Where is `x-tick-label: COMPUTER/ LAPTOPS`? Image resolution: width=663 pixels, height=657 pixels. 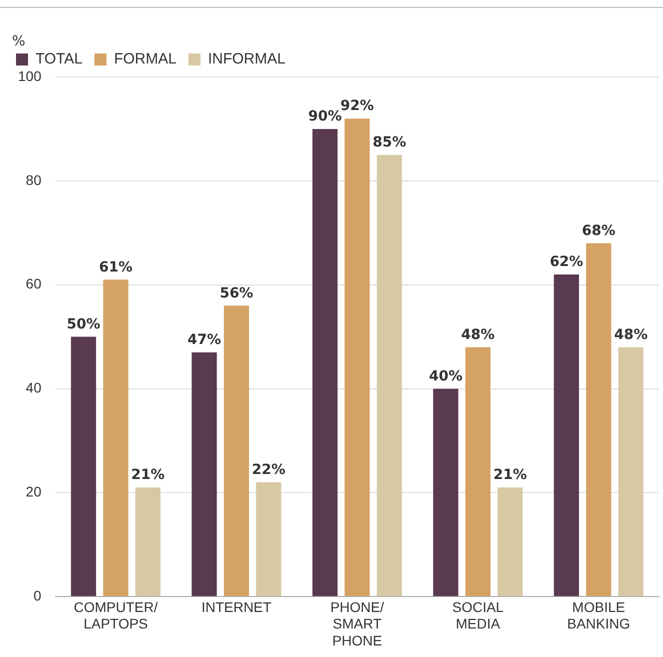 x-tick-label: COMPUTER/ LAPTOPS is located at coordinates (116, 615).